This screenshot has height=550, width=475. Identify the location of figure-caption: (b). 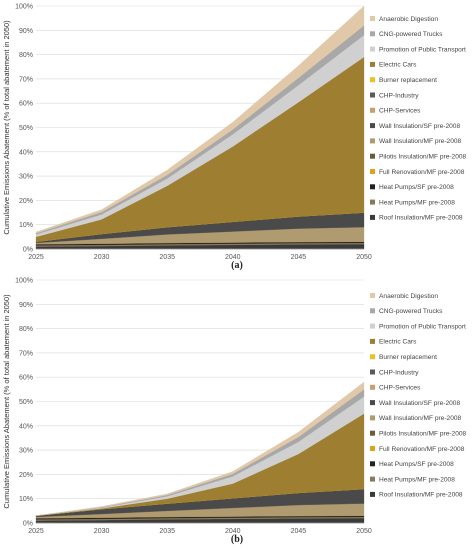
(237, 539).